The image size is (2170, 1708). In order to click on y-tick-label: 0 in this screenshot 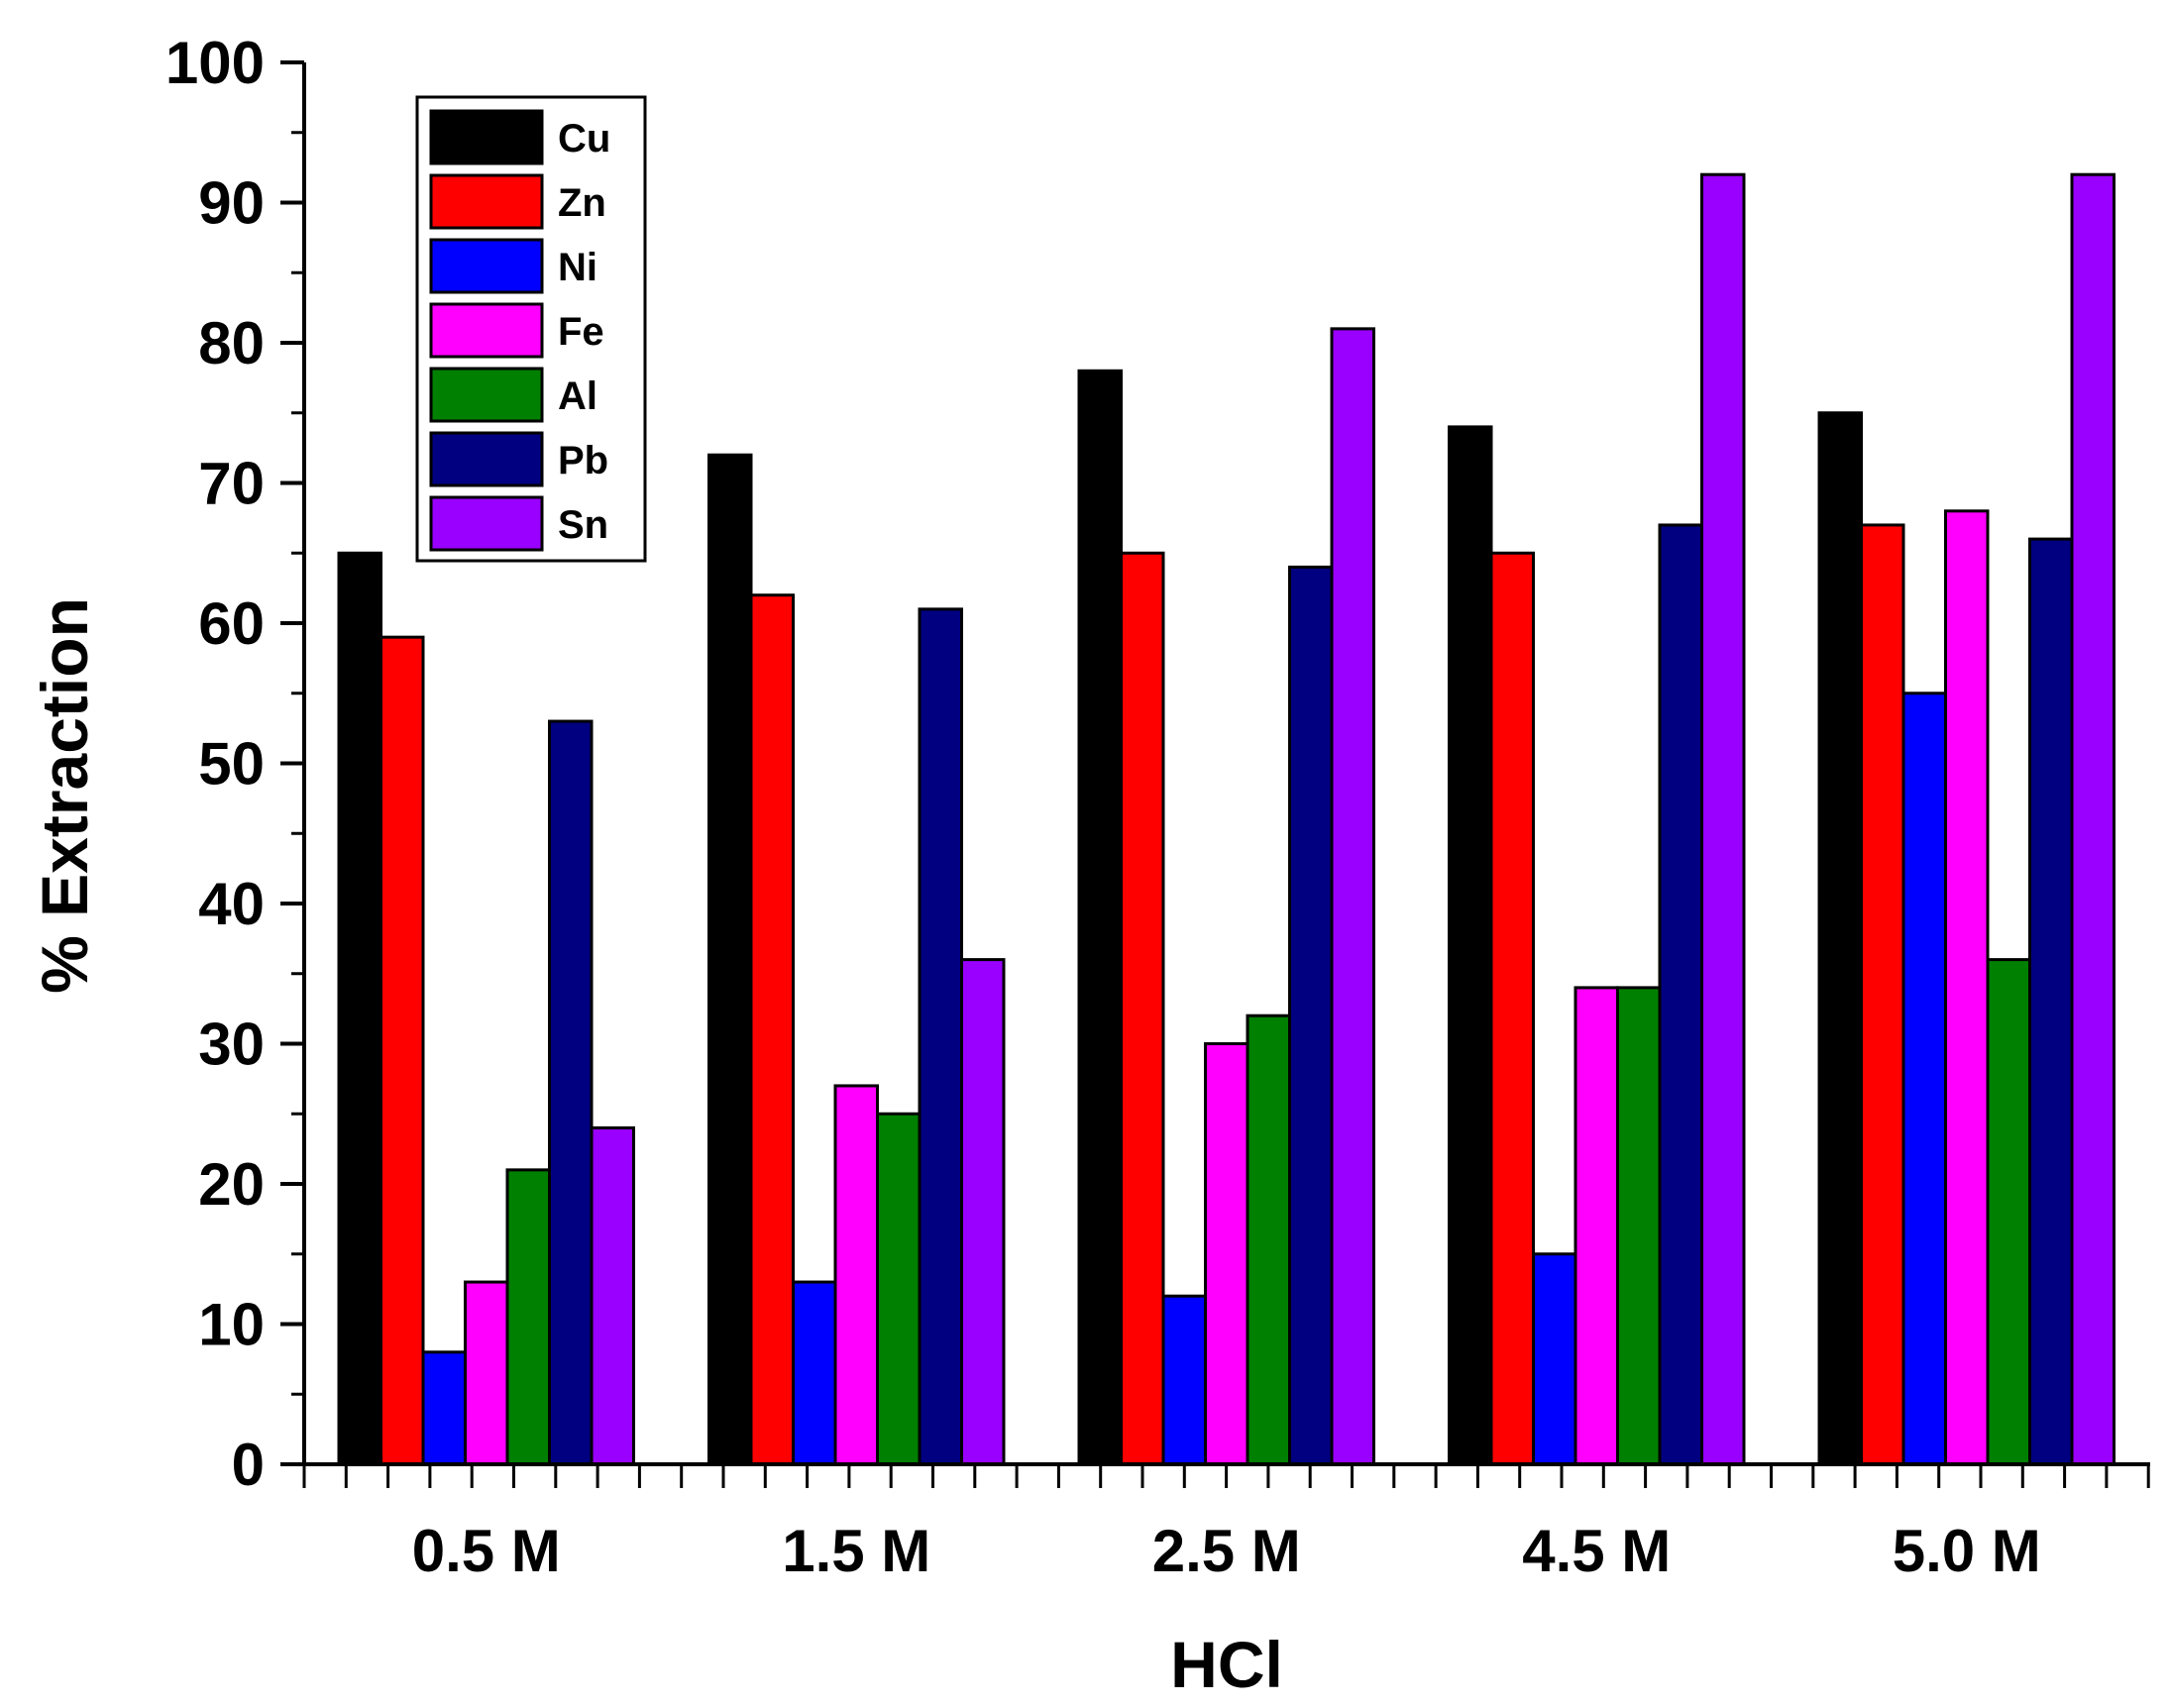, I will do `click(248, 1465)`.